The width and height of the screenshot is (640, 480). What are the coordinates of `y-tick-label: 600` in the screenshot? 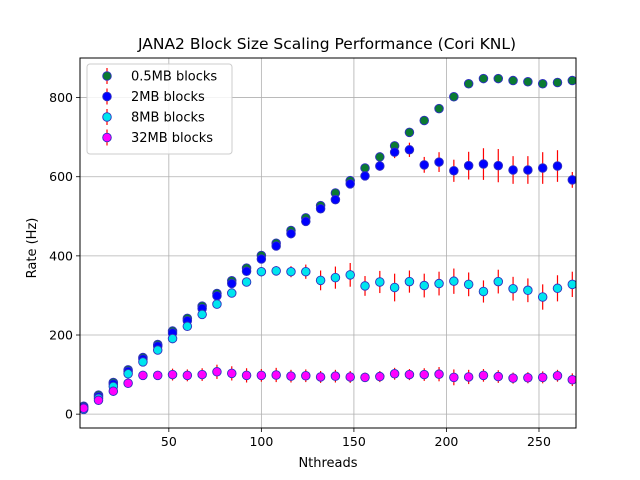 It's located at (61, 176).